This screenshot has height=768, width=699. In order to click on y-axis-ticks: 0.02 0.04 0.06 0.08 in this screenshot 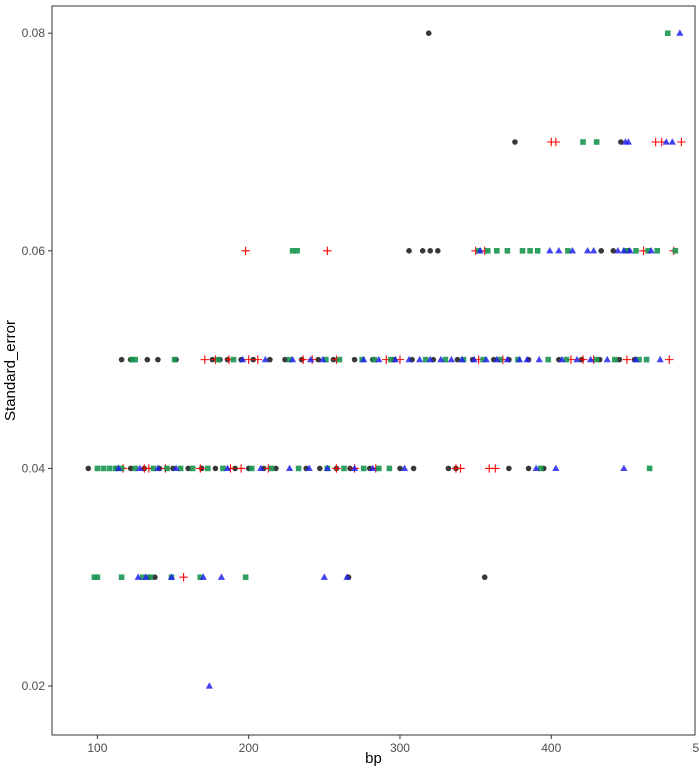, I will do `click(37, 359)`.